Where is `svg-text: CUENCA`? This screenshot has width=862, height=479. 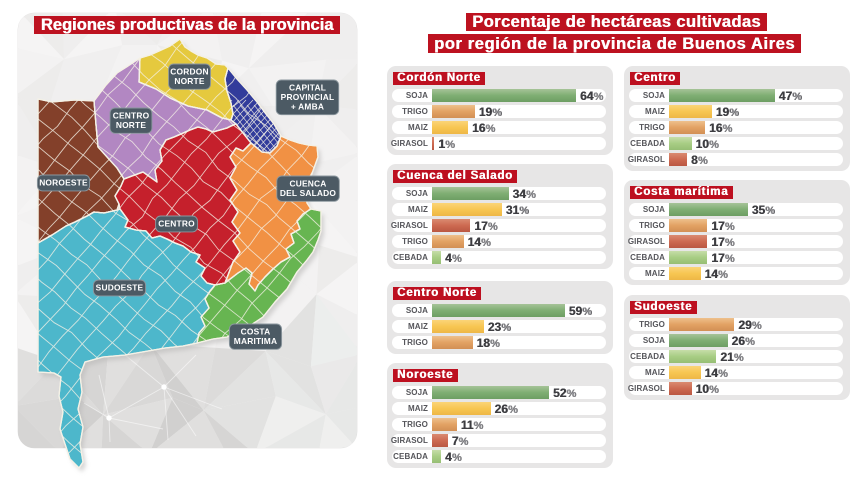 svg-text: CUENCA is located at coordinates (307, 184).